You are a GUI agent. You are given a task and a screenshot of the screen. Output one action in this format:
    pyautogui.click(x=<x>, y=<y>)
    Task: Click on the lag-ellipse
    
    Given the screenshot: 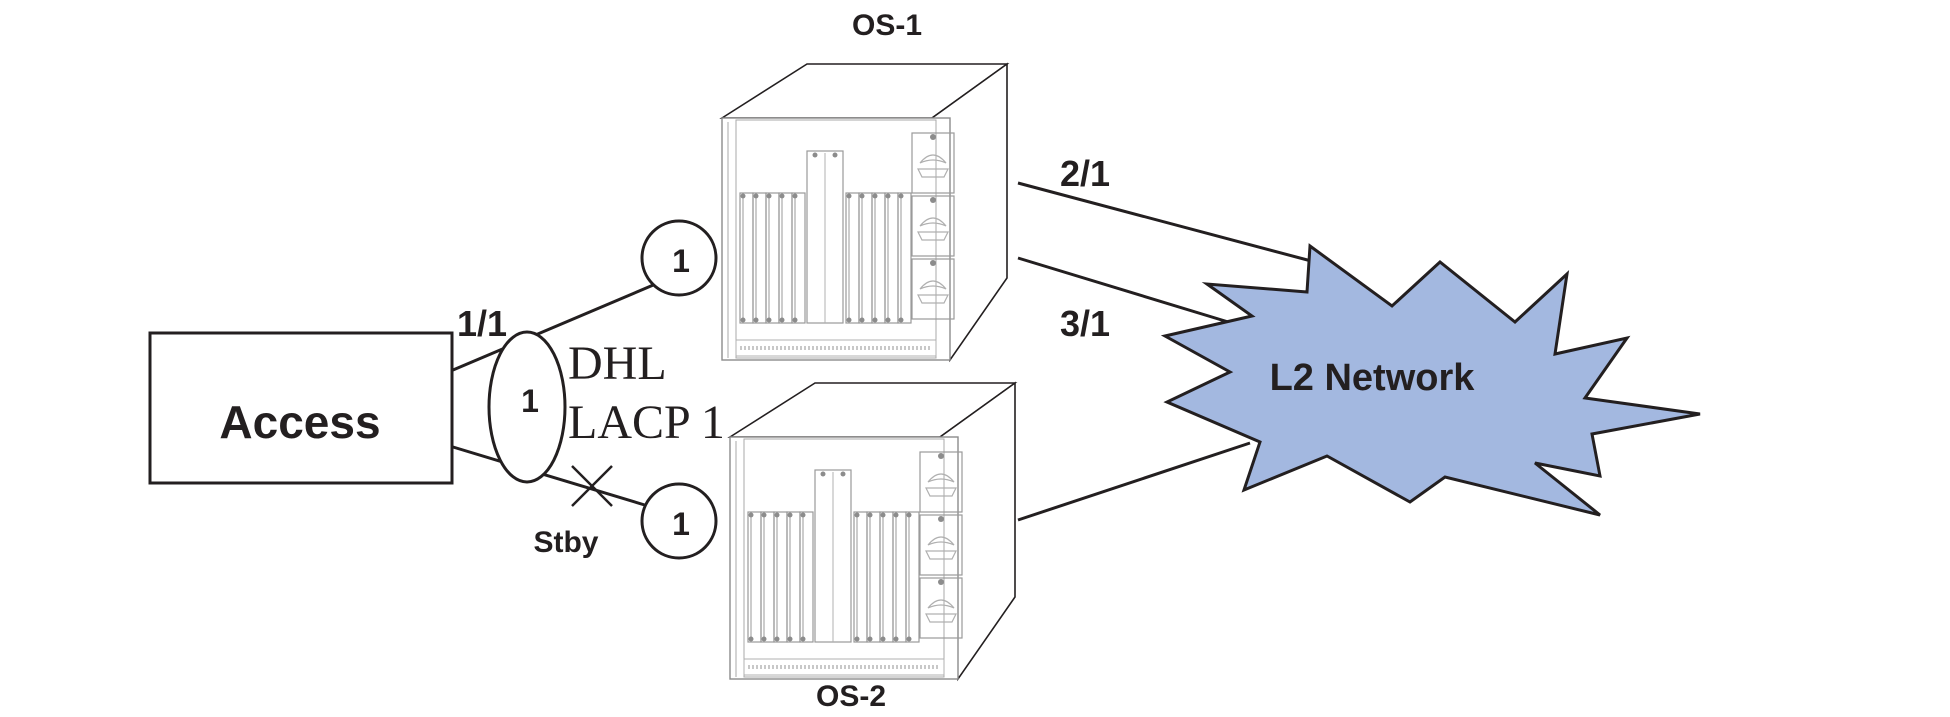 What is the action you would take?
    pyautogui.click(x=527, y=407)
    